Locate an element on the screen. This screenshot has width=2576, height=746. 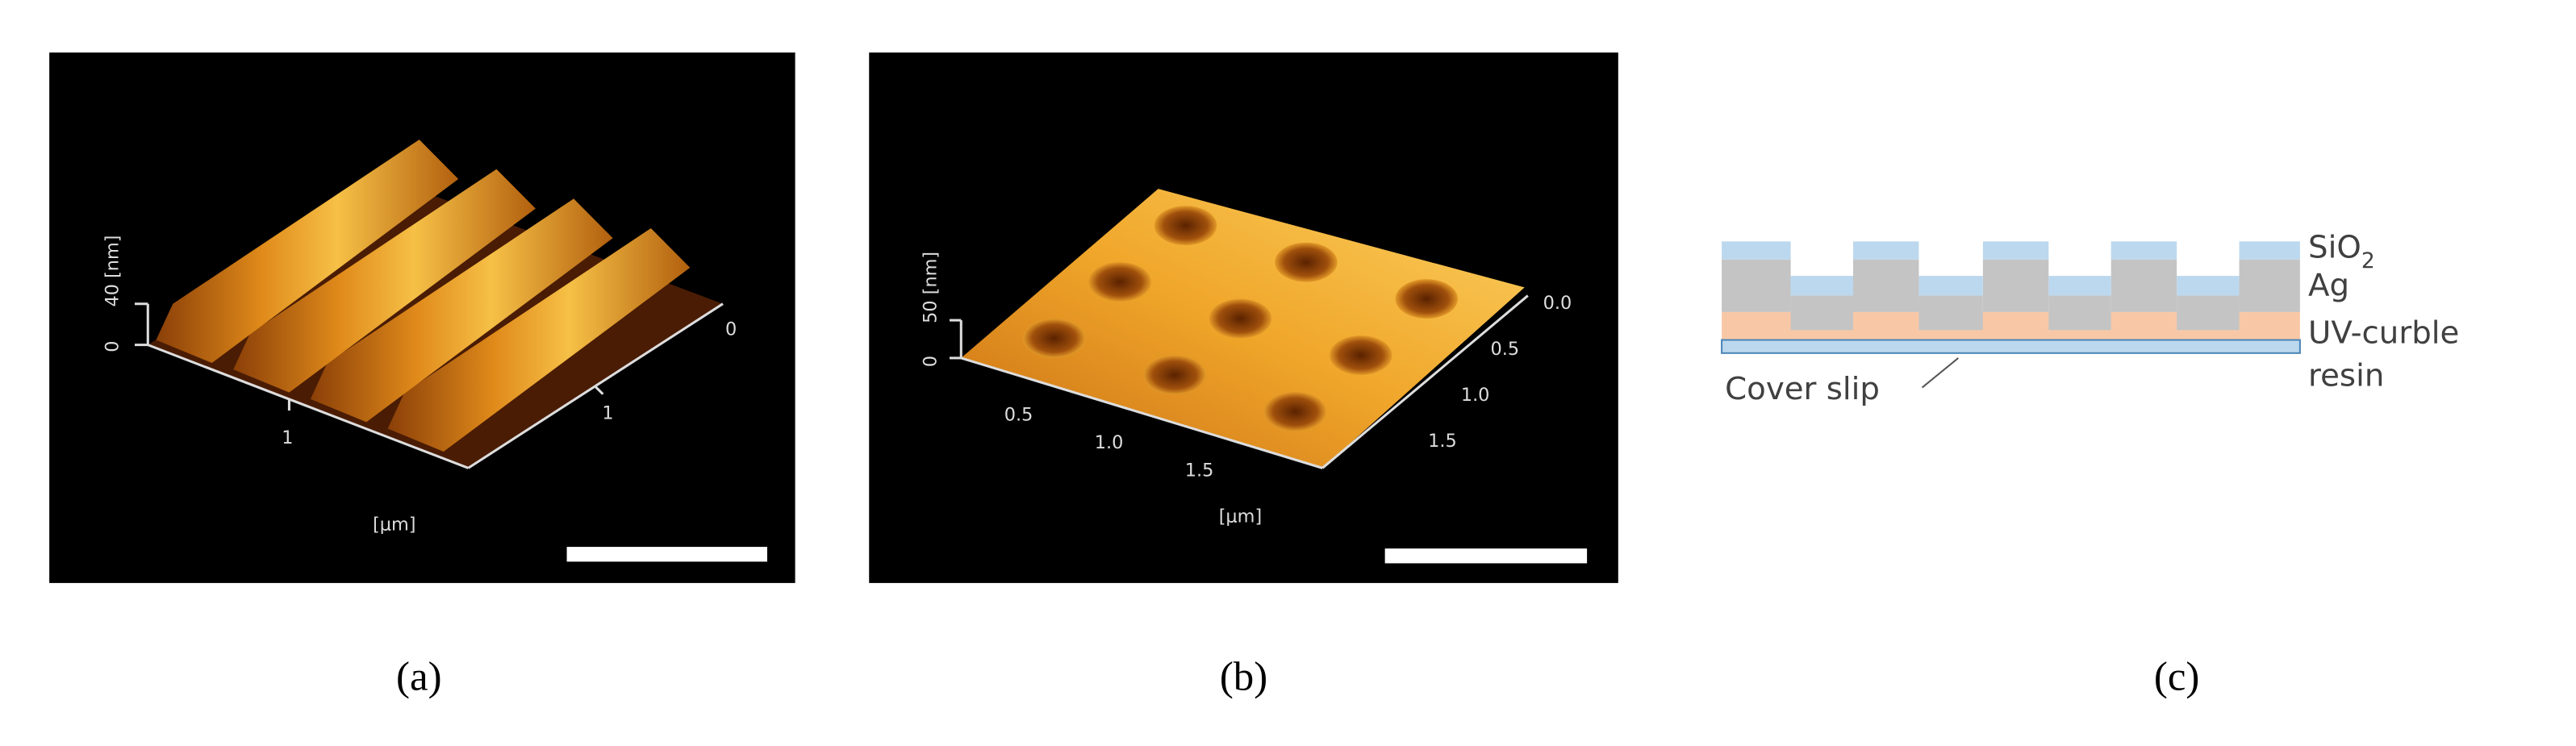
side-tick: 0.5 is located at coordinates (1505, 349).